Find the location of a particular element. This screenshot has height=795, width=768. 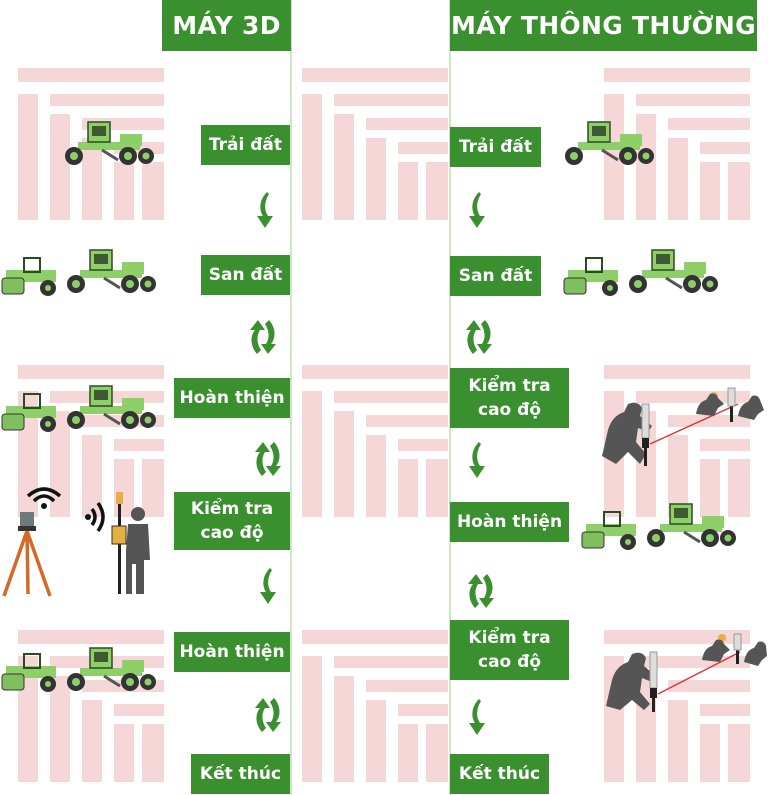

right-step-2: San đất is located at coordinates (495, 276).